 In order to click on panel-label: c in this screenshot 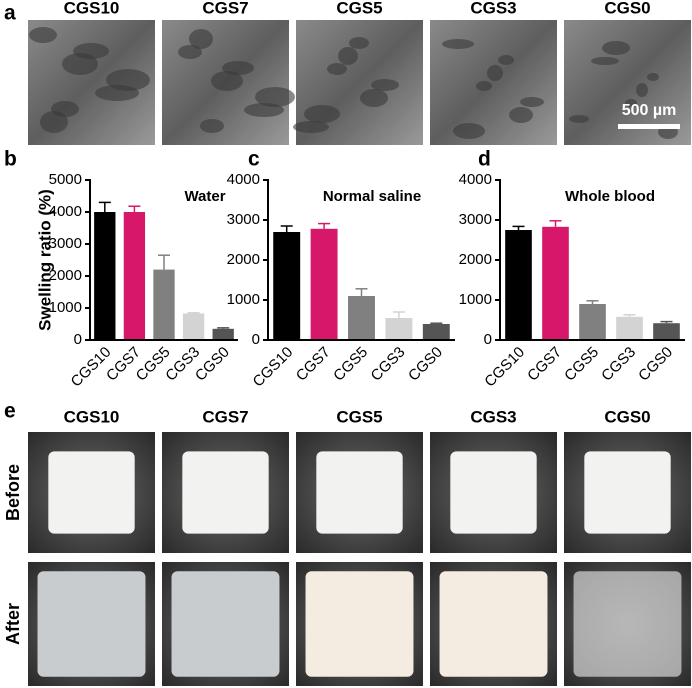, I will do `click(254, 159)`.